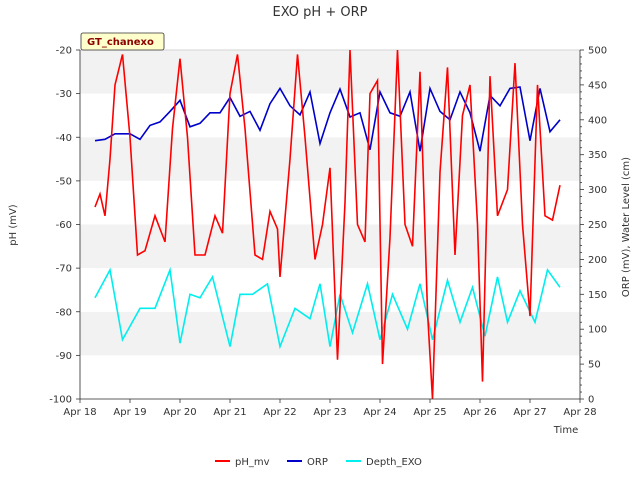 This screenshot has width=640, height=480. I want to click on series-line-orp, so click(327, 118).